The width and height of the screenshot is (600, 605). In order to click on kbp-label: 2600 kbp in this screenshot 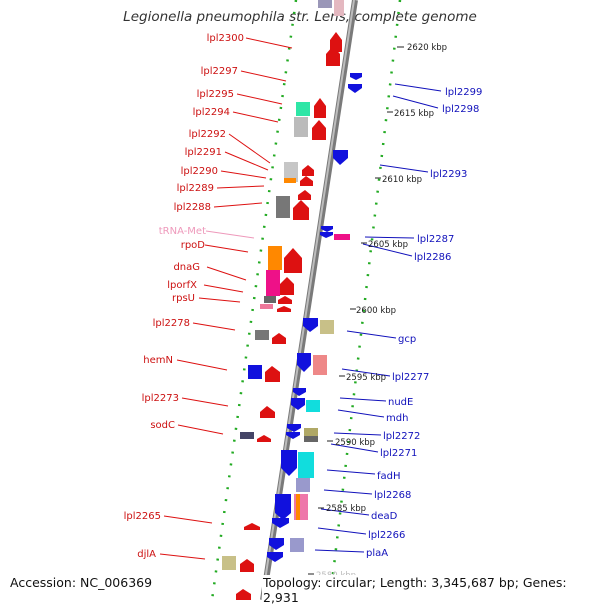, I will do `click(376, 311)`.